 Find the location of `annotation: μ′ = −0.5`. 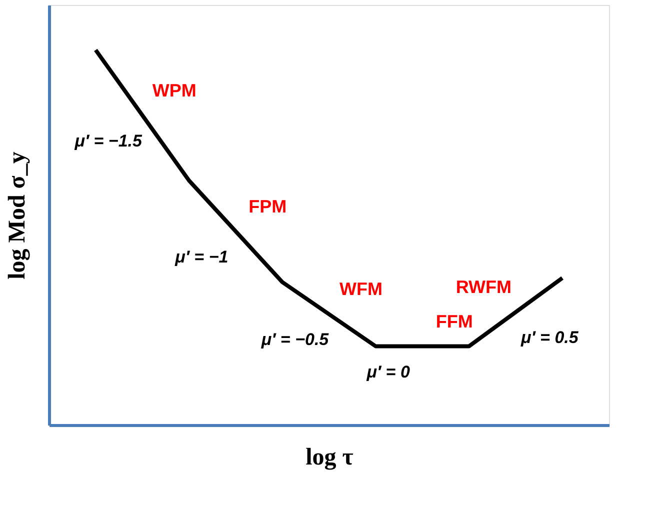

annotation: μ′ = −0.5 is located at coordinates (295, 340).